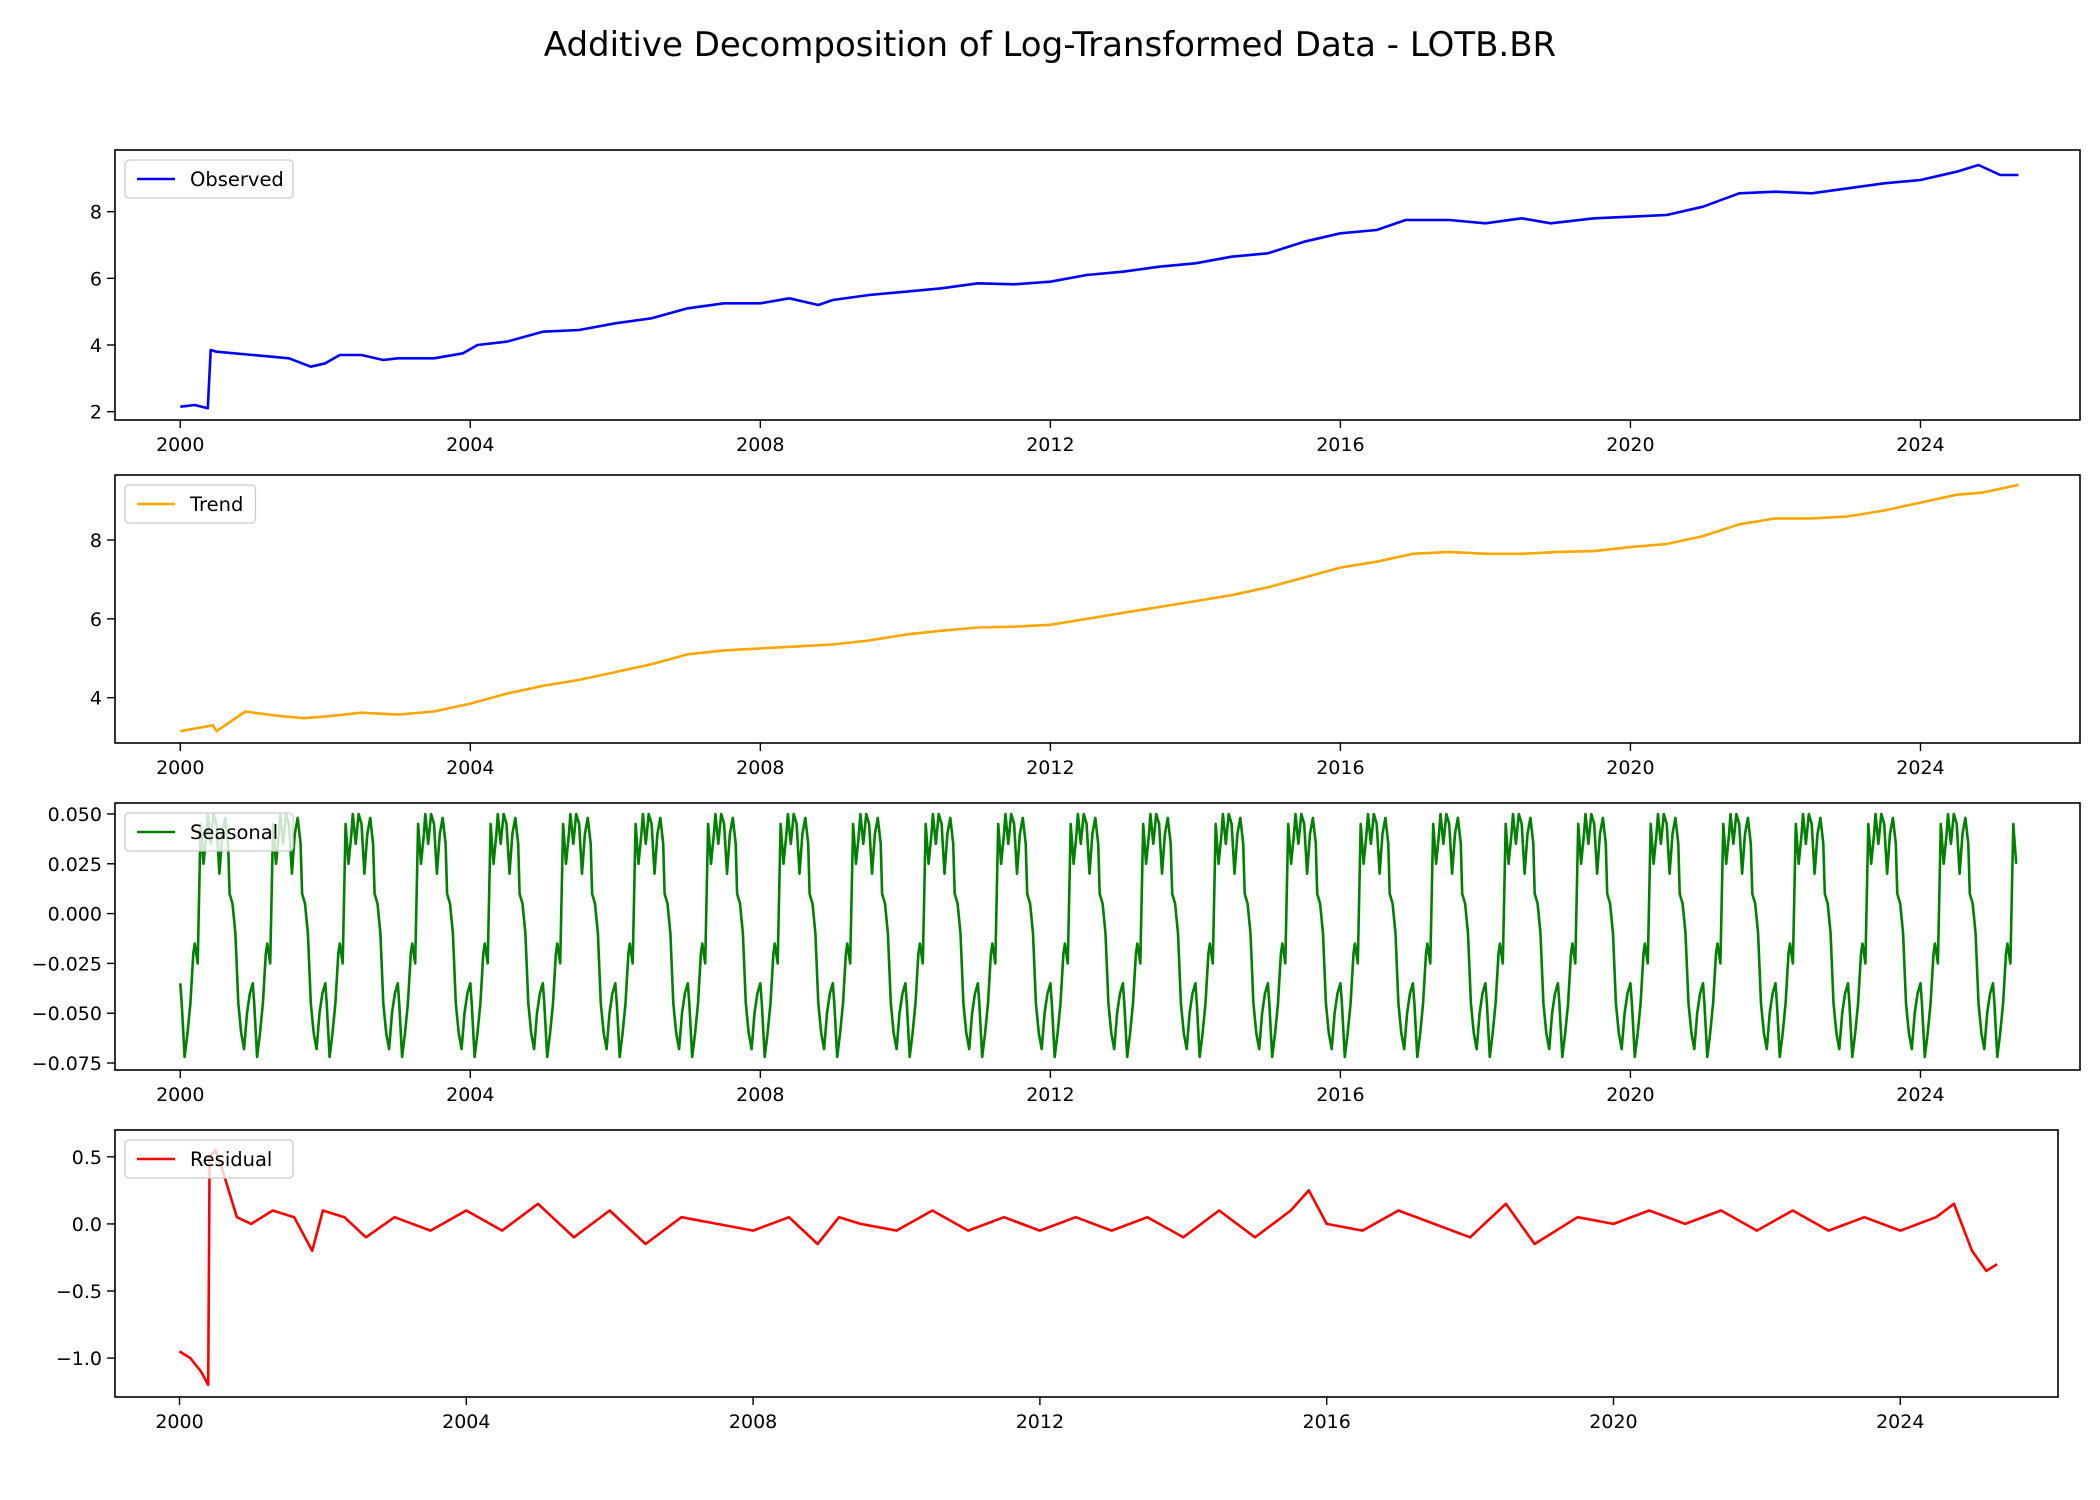  Describe the element at coordinates (234, 832) in the screenshot. I see `seasonal-legend-label: Seasonal` at that location.